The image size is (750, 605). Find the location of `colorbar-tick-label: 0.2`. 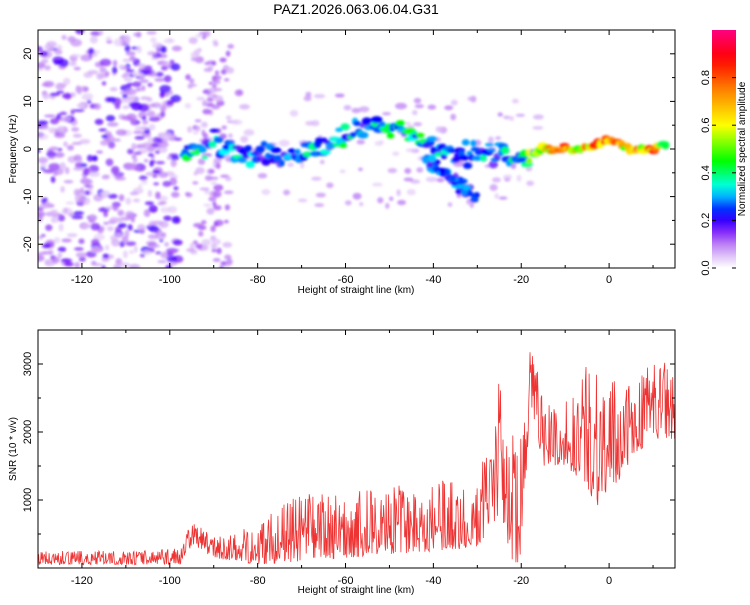

colorbar-tick-label: 0.2 is located at coordinates (706, 220).